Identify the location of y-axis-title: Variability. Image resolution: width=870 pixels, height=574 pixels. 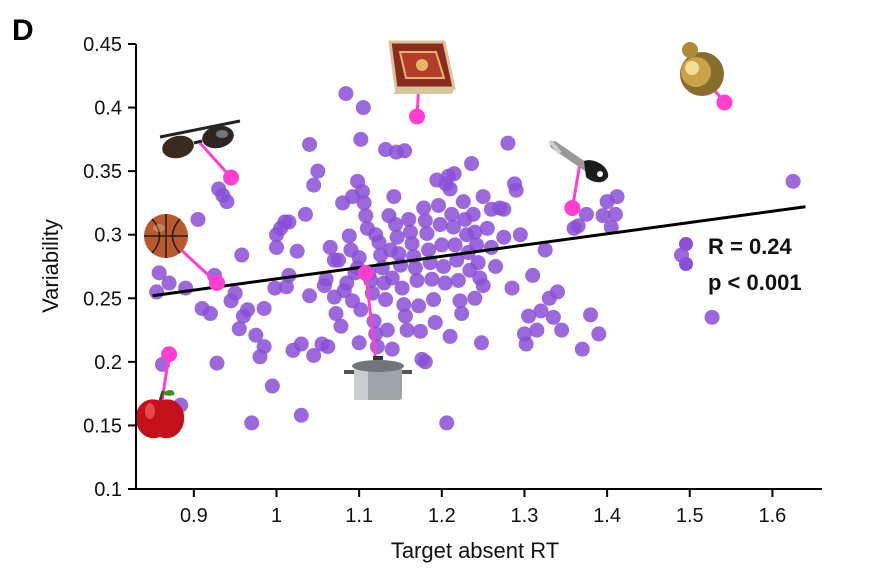
(50, 266).